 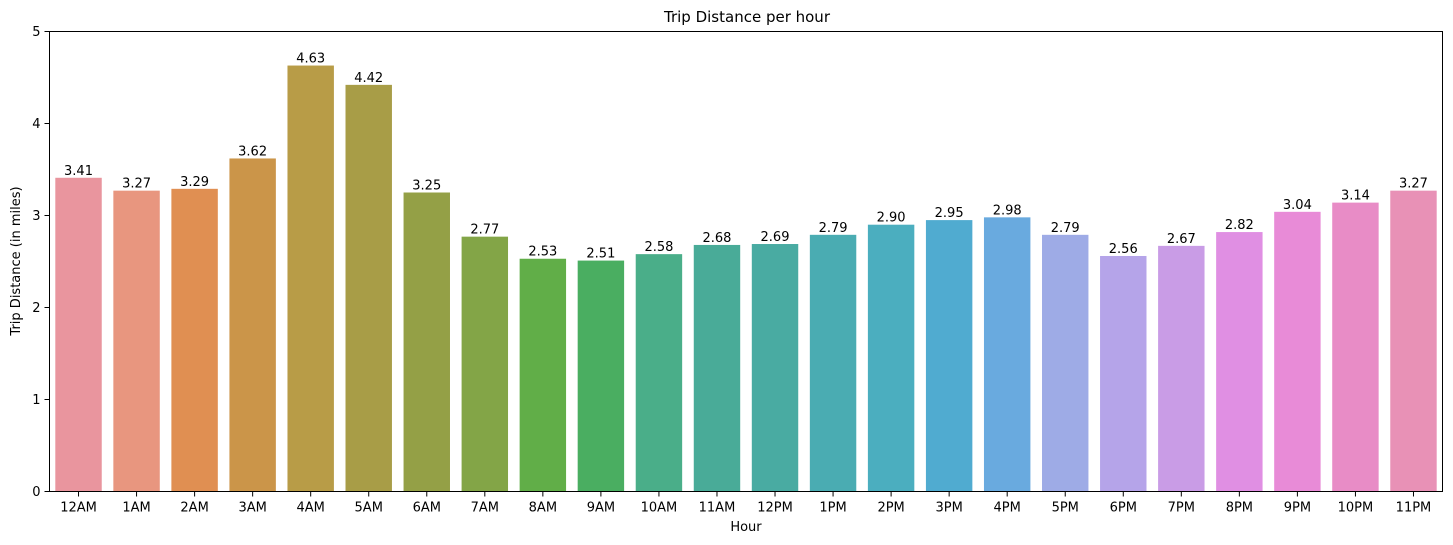 What do you see at coordinates (194, 508) in the screenshot?
I see `x-tick-label: 2AM` at bounding box center [194, 508].